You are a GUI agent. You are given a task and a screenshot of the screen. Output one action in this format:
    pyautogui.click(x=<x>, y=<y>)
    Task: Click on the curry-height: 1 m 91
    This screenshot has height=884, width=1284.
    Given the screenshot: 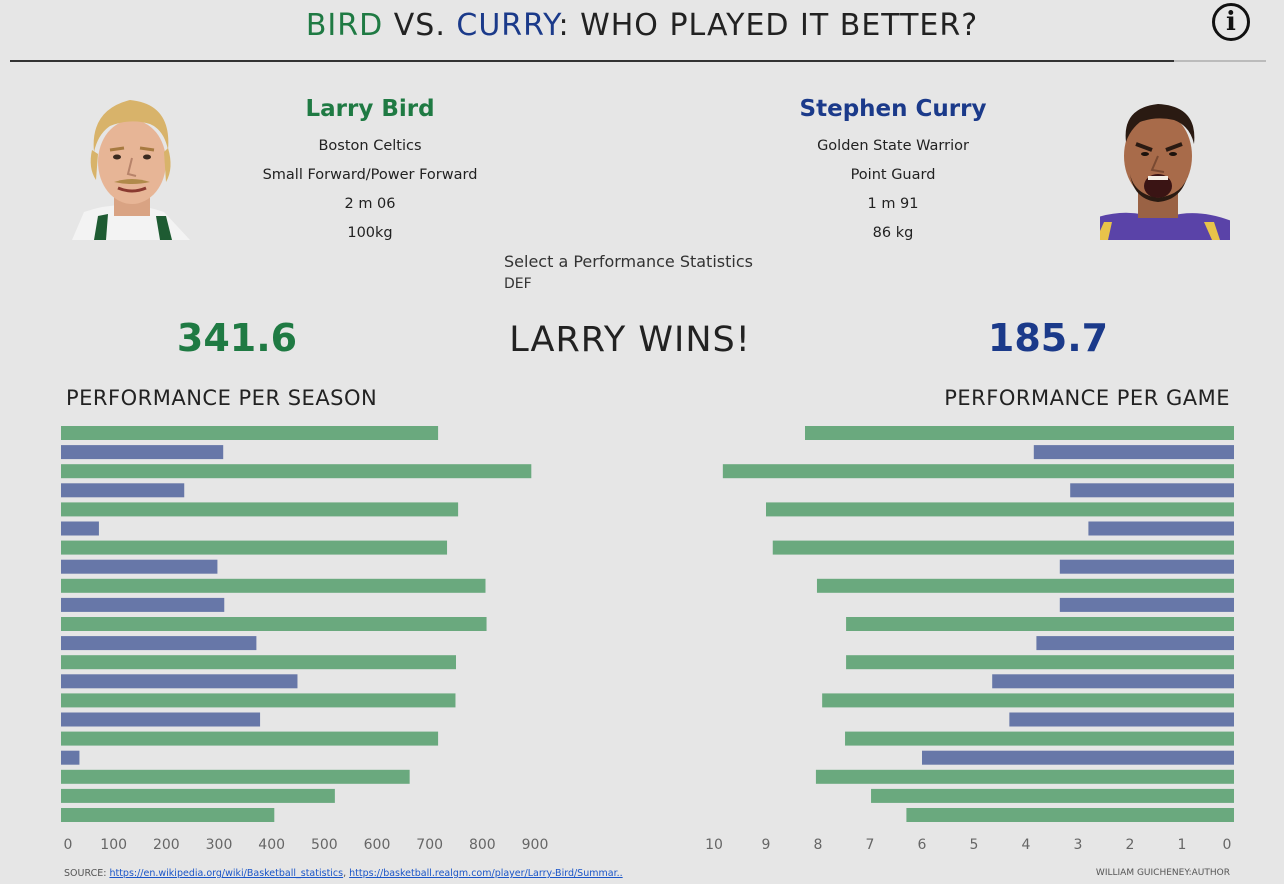 What is the action you would take?
    pyautogui.click(x=893, y=204)
    